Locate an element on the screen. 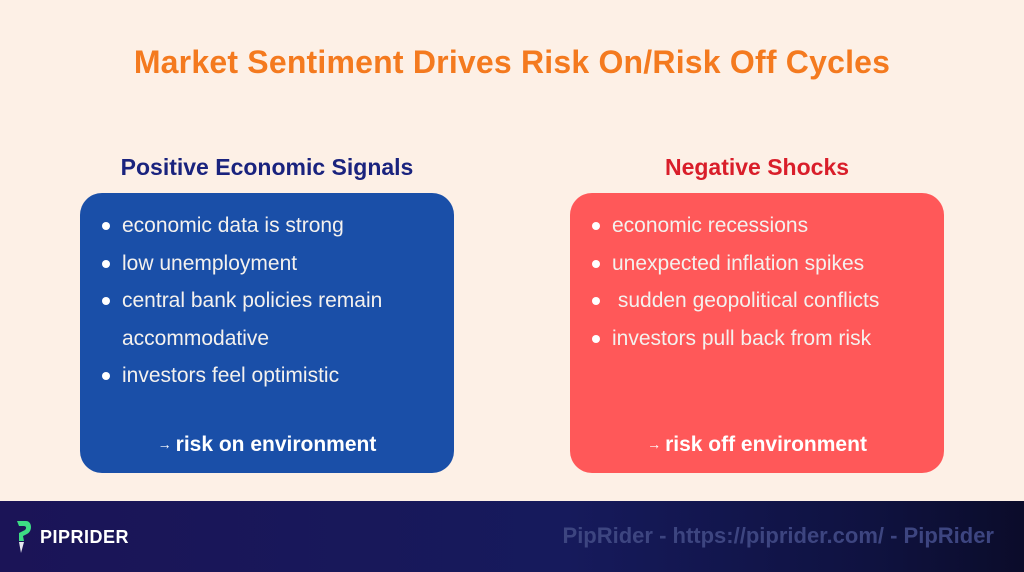  list-item: low unemployment is located at coordinates (277, 264).